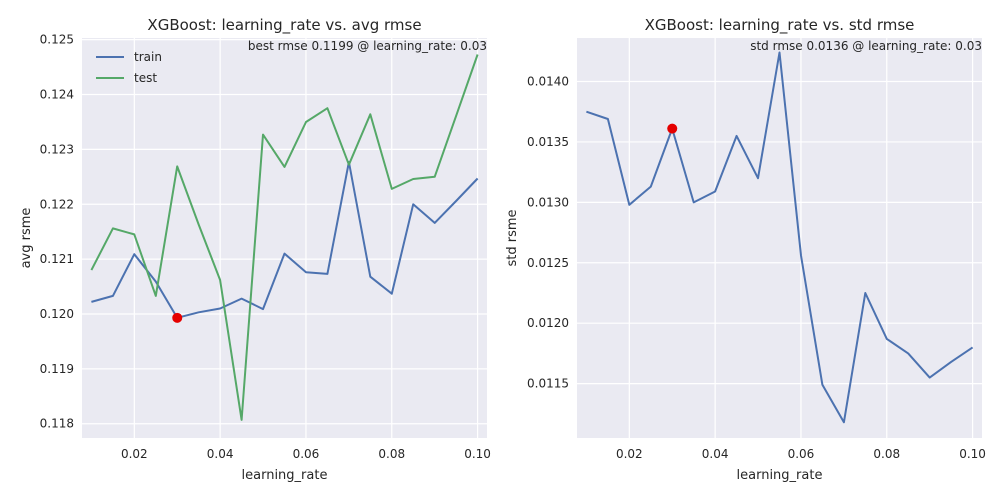  I want to click on std-rmse-annotation: std rmse 0.0136 @ learning_rate: 0.03, so click(866, 46).